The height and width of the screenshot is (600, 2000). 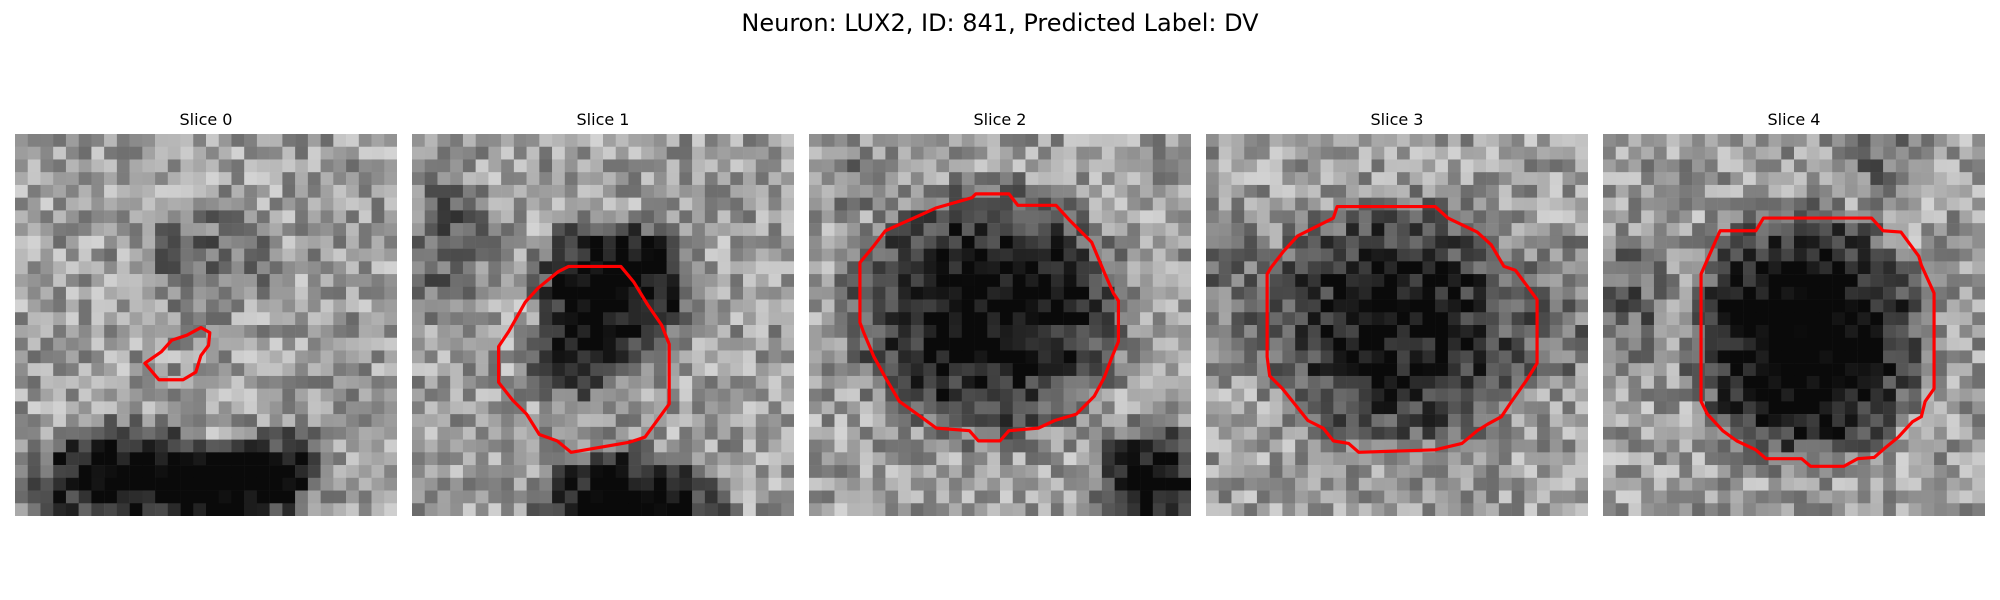 What do you see at coordinates (1794, 119) in the screenshot?
I see `slice-title-4: Slice 4` at bounding box center [1794, 119].